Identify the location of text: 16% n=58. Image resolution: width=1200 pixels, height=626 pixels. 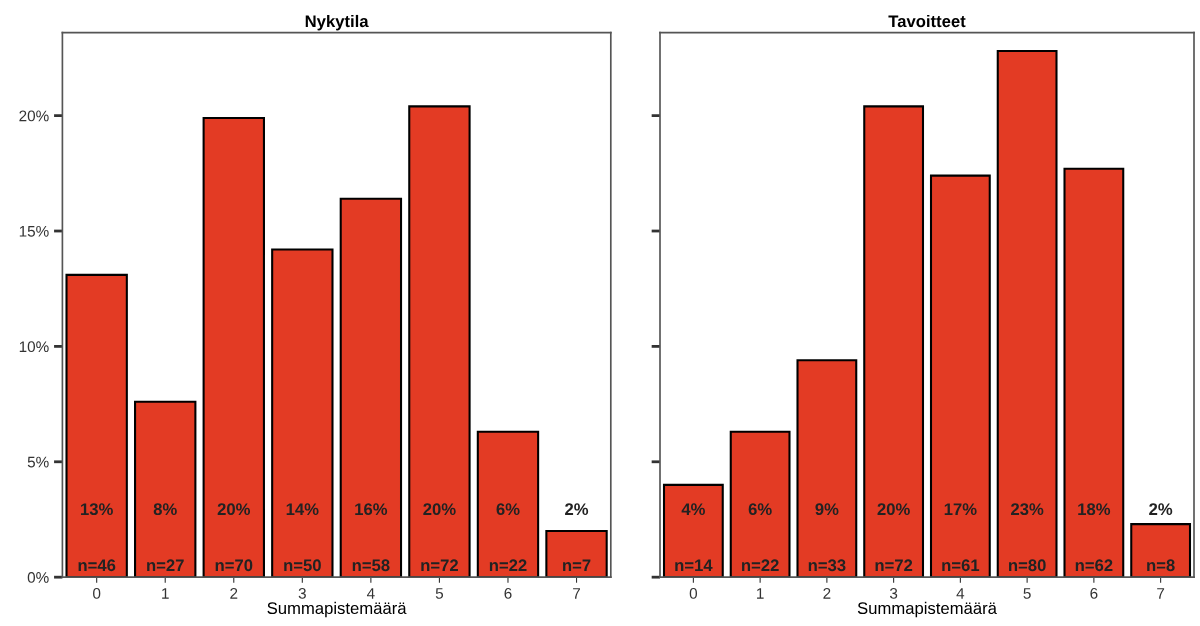
(371, 537).